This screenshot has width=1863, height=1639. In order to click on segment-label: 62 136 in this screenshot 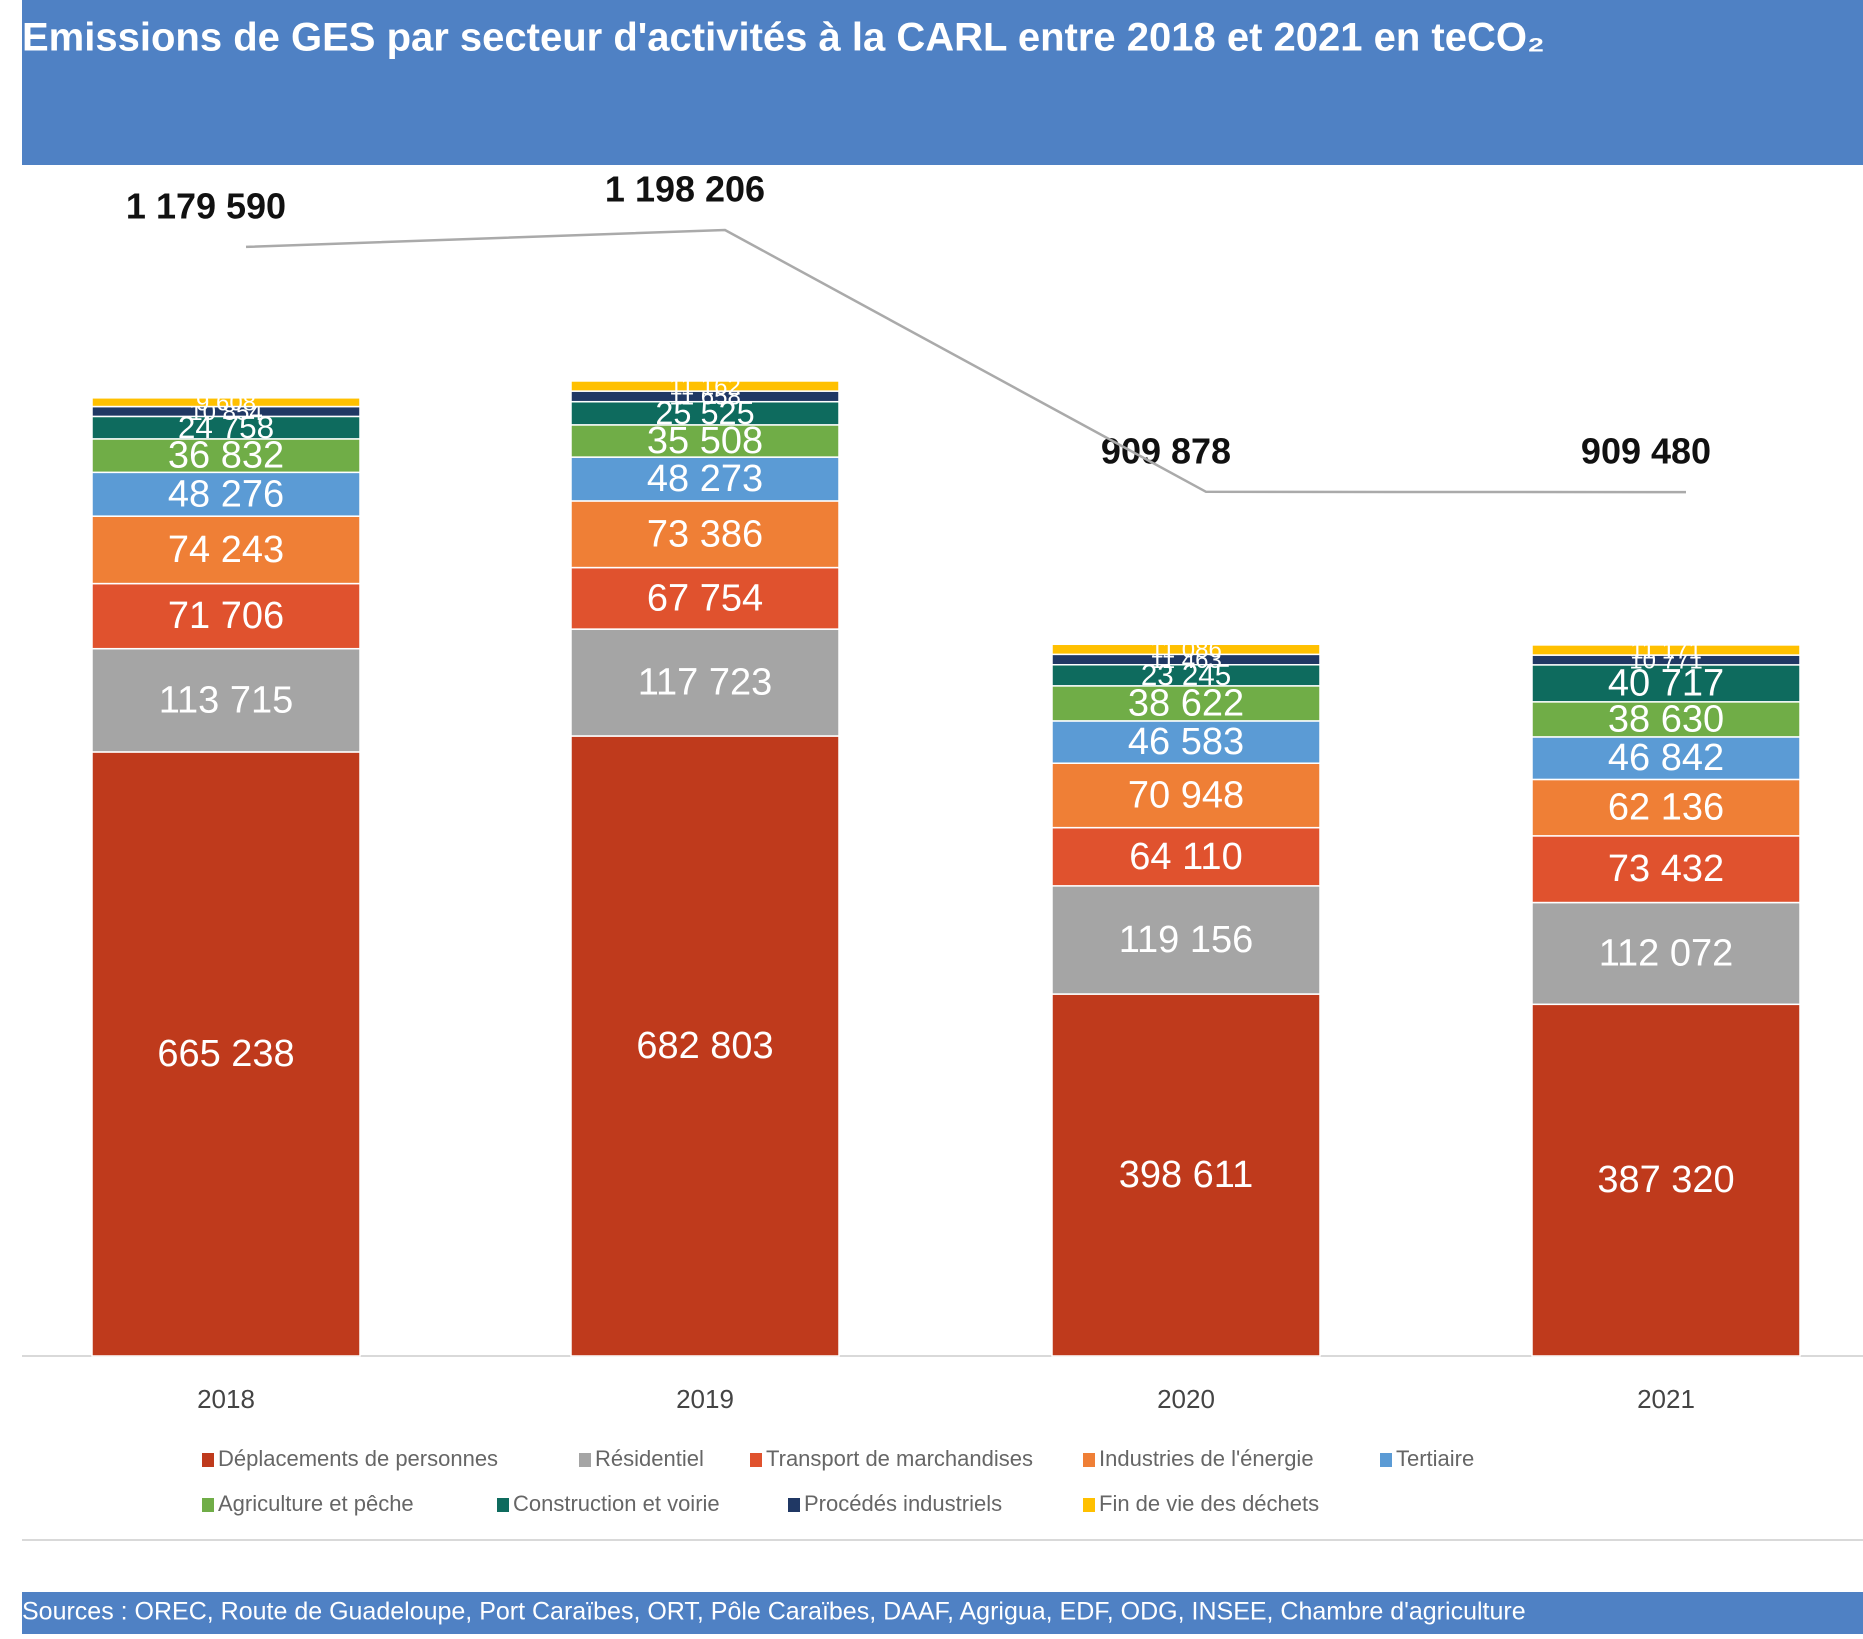, I will do `click(1666, 808)`.